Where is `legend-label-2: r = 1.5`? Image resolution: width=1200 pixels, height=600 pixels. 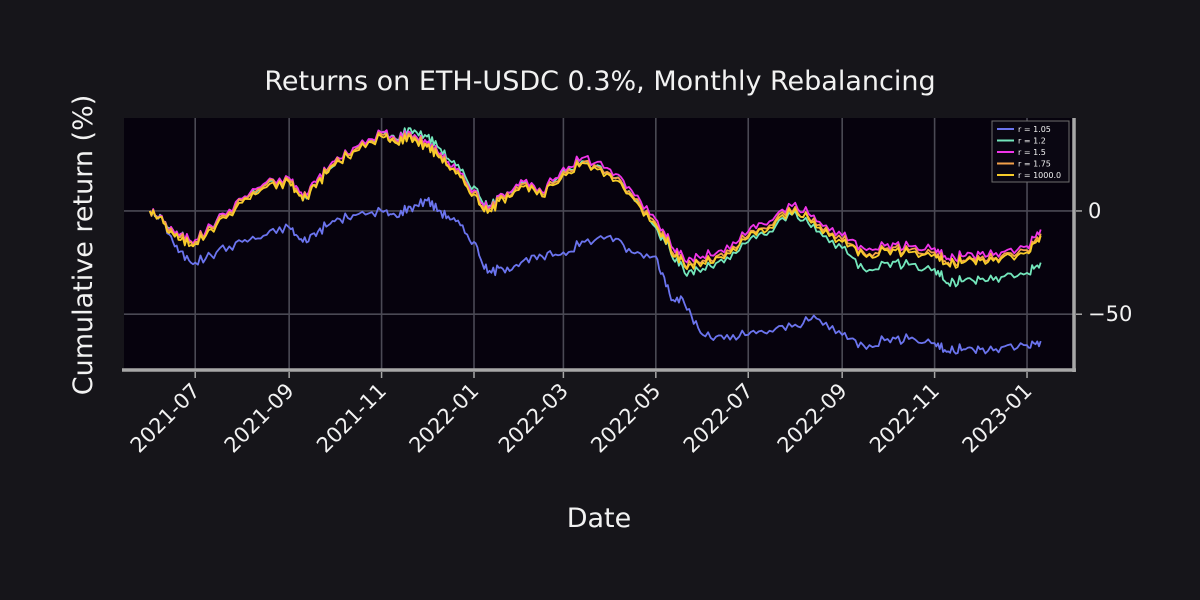 legend-label-2: r = 1.5 is located at coordinates (1032, 152).